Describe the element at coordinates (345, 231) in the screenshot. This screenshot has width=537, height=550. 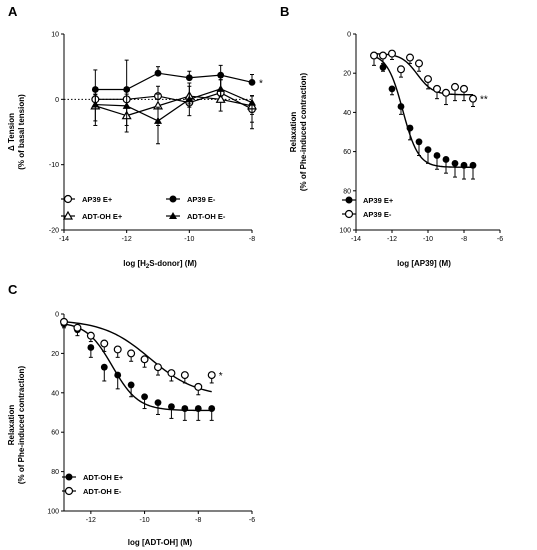
I see `y-tick-label: 100` at that location.